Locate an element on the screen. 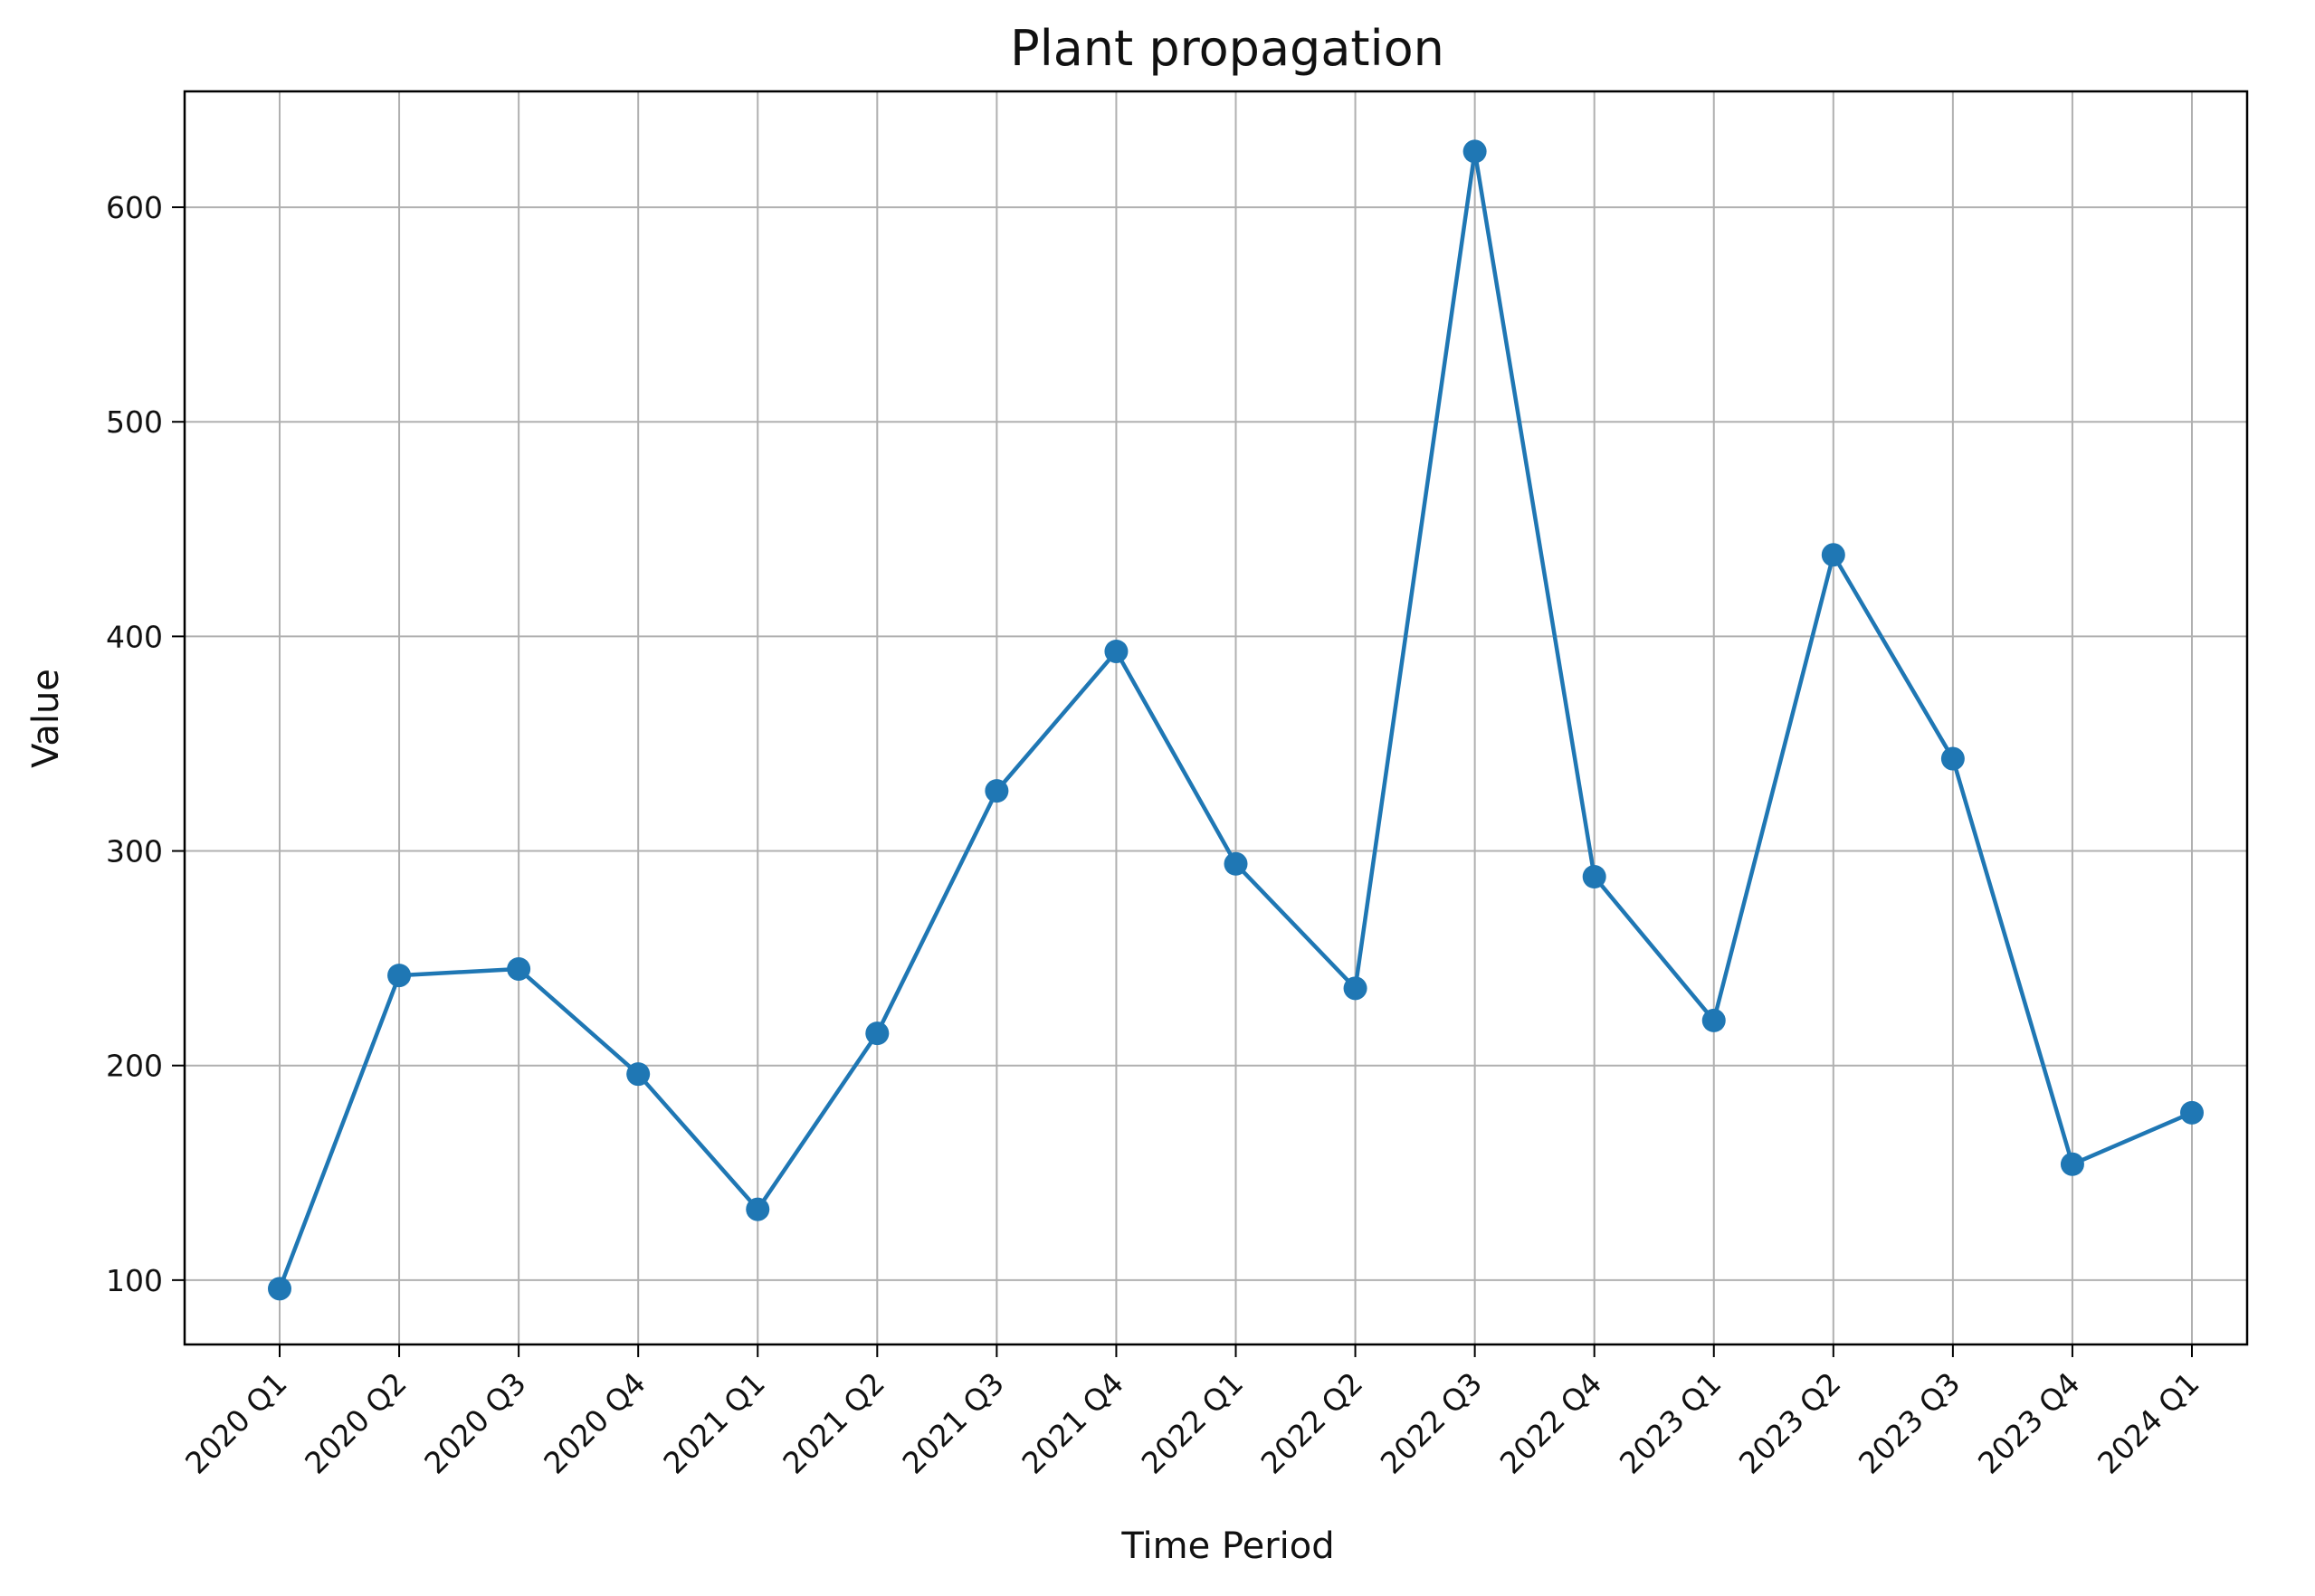 The height and width of the screenshot is (1596, 2315). x-tick-label: 2023 Q4 is located at coordinates (2029, 1423).